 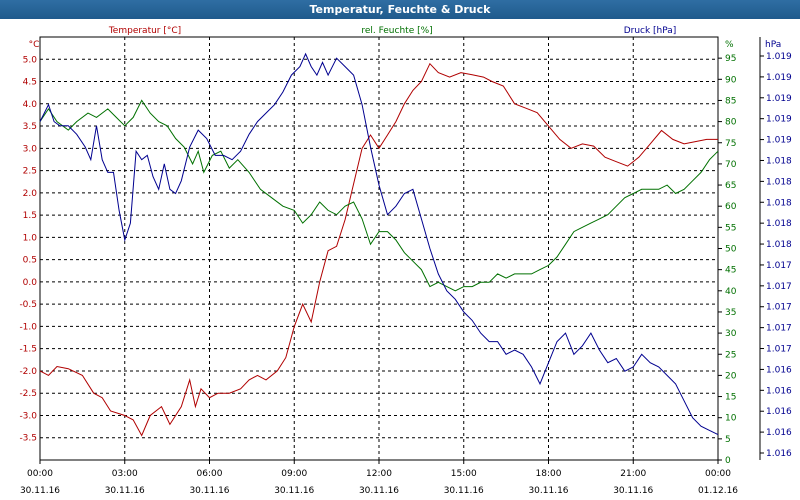 What do you see at coordinates (30, 194) in the screenshot?
I see `temperature-tick-label: 2.0` at bounding box center [30, 194].